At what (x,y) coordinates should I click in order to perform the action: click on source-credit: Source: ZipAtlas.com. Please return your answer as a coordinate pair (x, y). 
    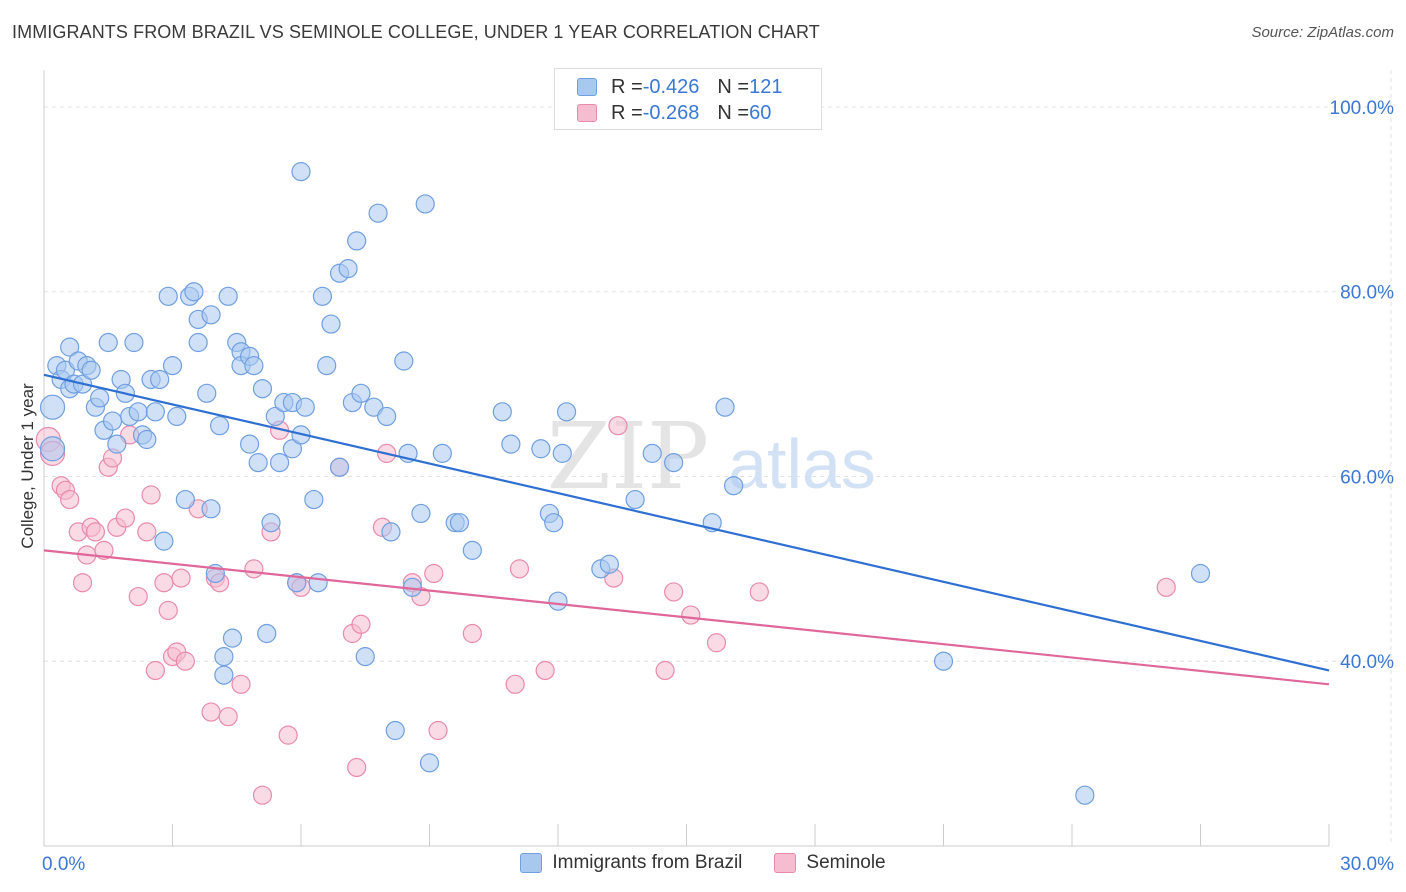
    Looking at the image, I should click on (1322, 32).